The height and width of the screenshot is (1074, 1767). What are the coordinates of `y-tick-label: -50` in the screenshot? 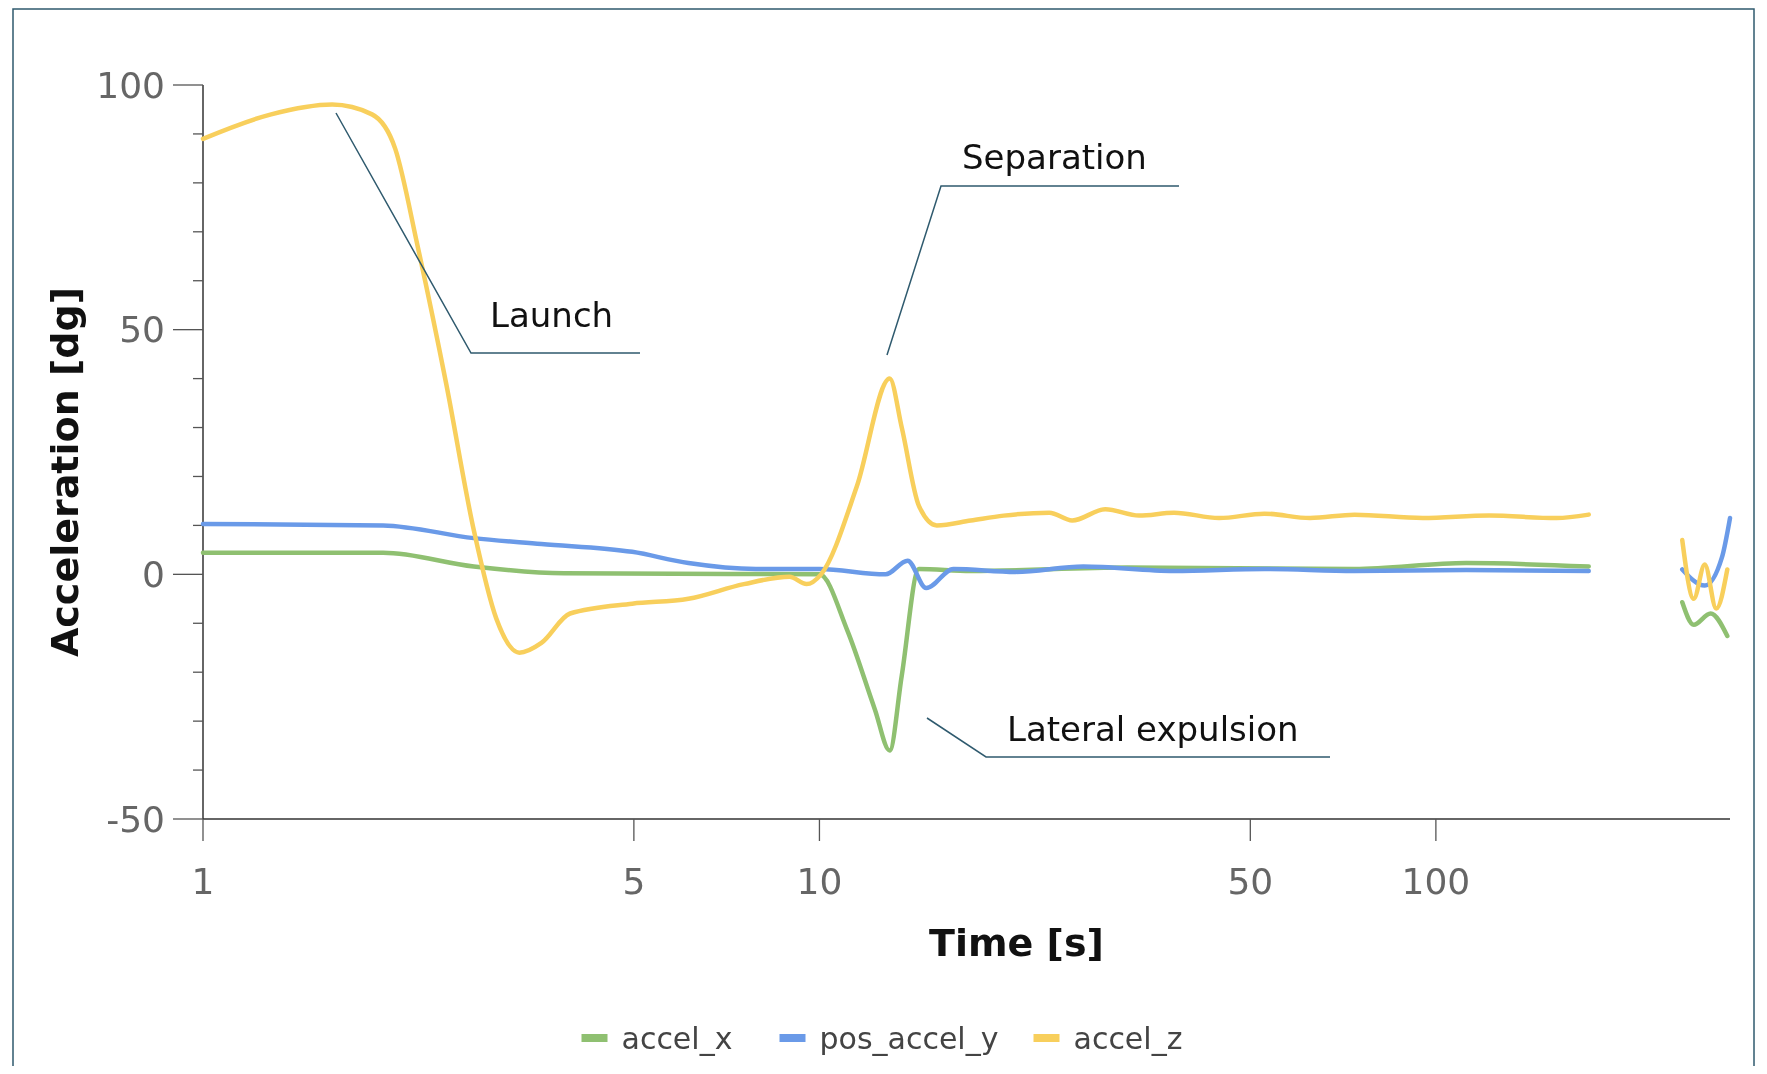 It's located at (135, 819).